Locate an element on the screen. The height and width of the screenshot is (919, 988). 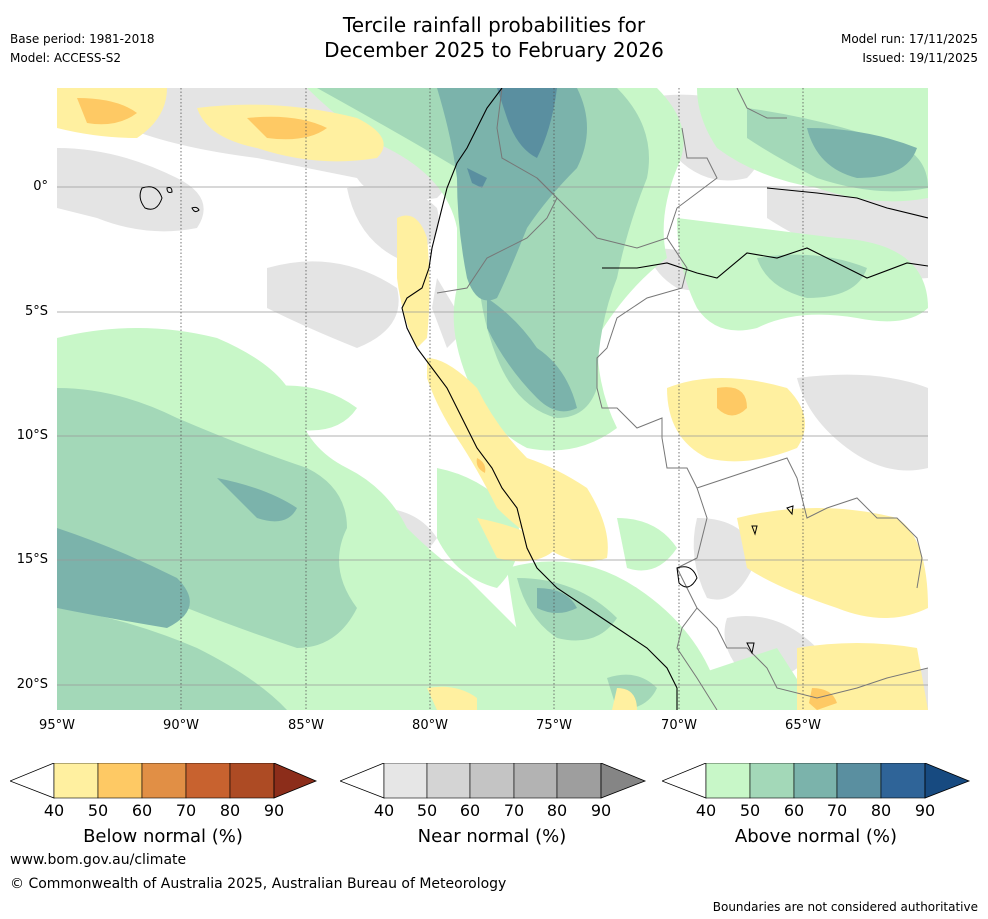
lon-label-75w: 75°W is located at coordinates (554, 725).